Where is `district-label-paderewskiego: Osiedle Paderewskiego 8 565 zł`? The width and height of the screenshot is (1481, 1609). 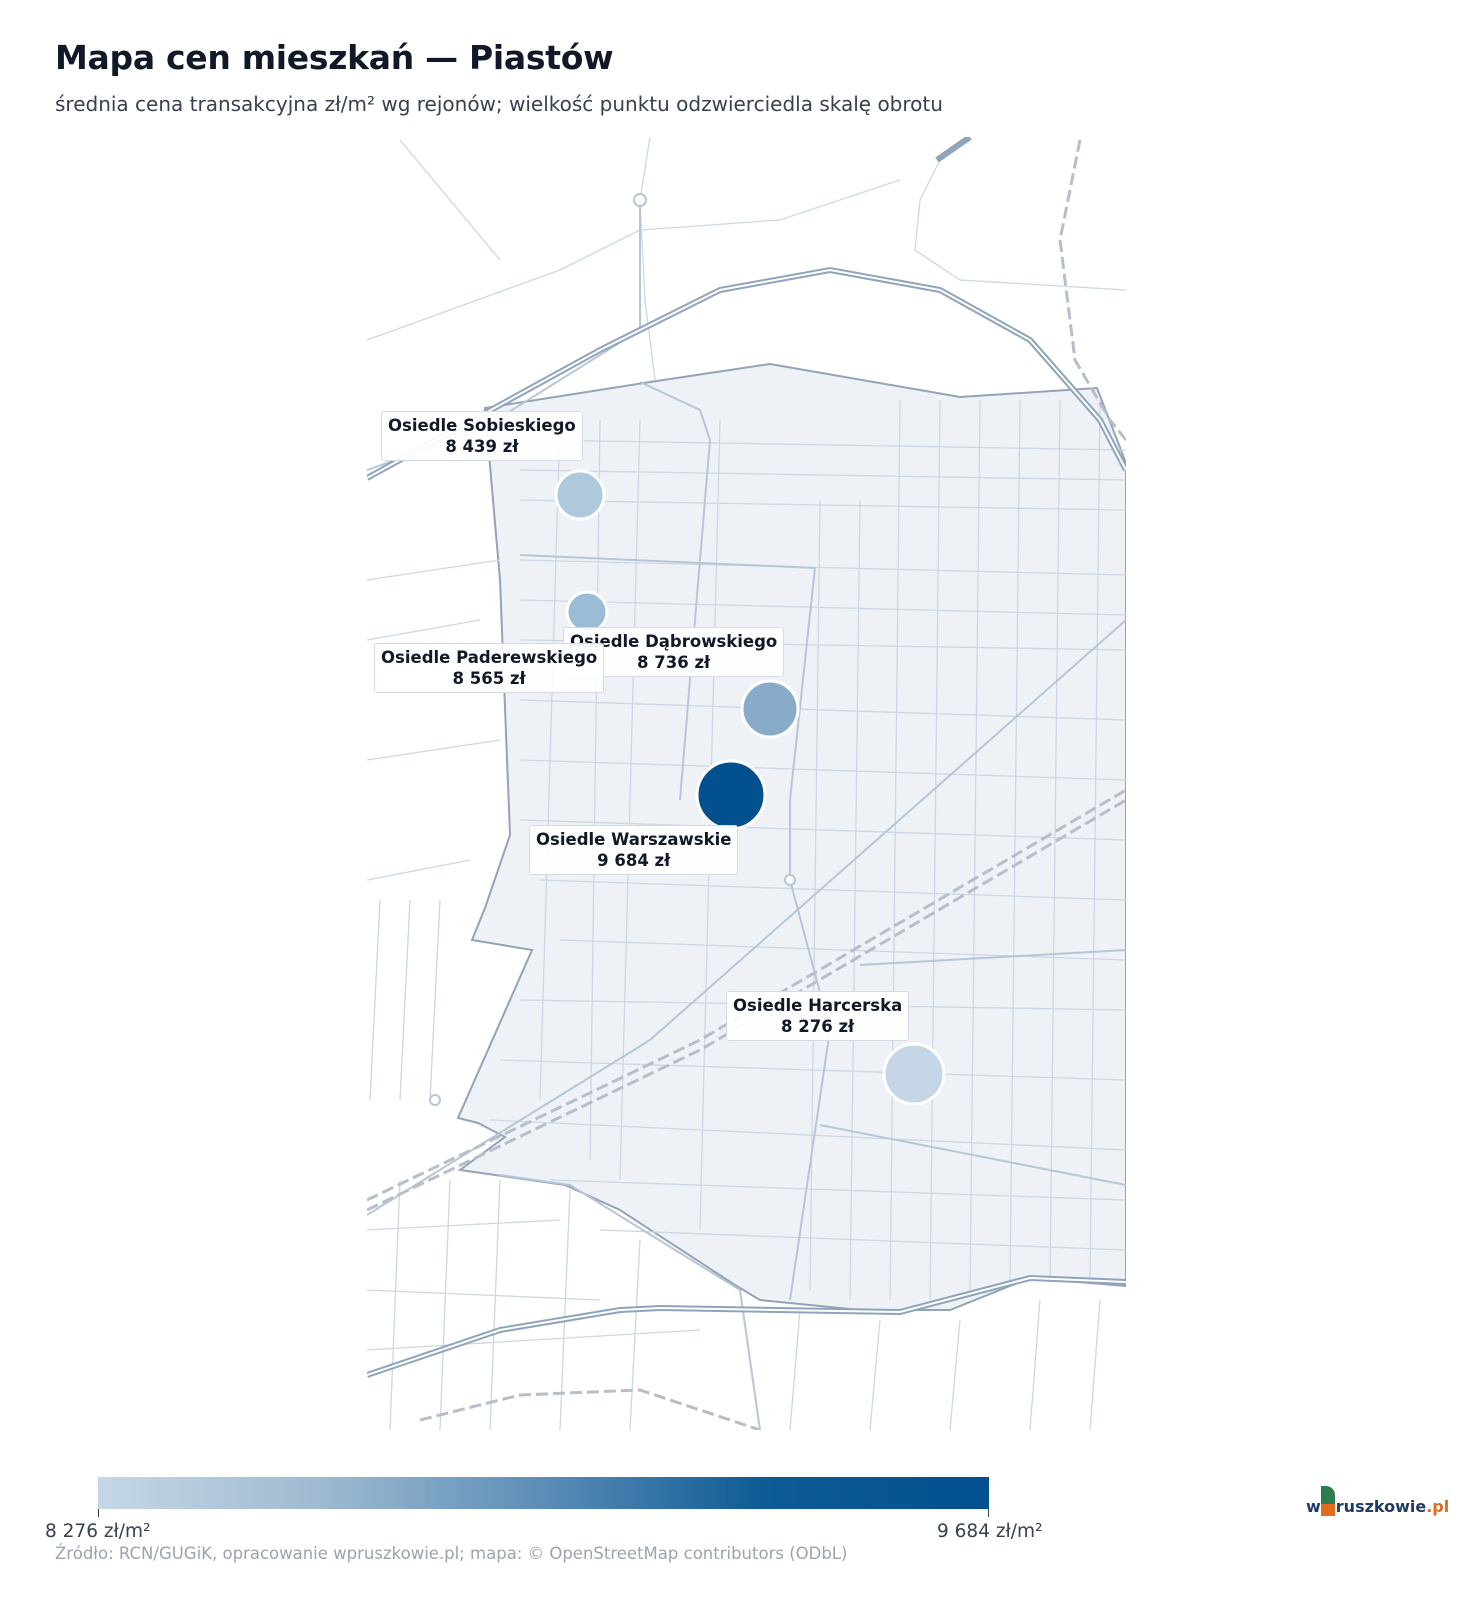 district-label-paderewskiego: Osiedle Paderewskiego 8 565 zł is located at coordinates (489, 668).